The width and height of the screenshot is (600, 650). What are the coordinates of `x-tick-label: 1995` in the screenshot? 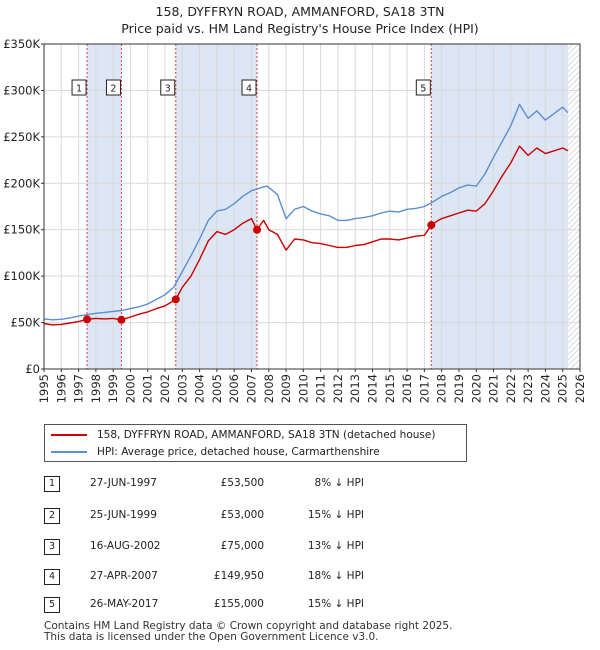 It's located at (44, 388).